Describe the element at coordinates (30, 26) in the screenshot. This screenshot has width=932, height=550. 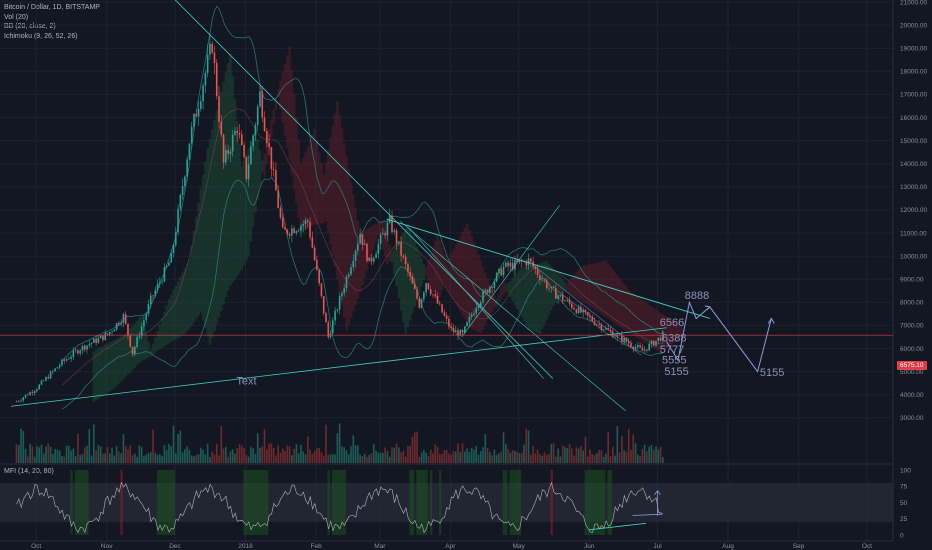
I see `indicator-bb: BB (20, close, 2)` at that location.